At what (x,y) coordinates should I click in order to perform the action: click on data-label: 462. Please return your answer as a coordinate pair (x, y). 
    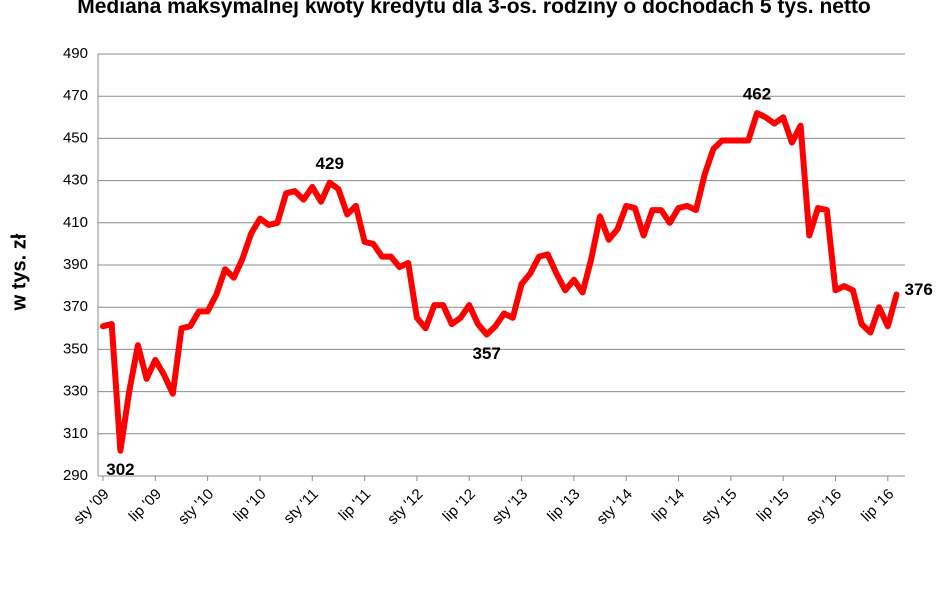
    Looking at the image, I should click on (757, 94).